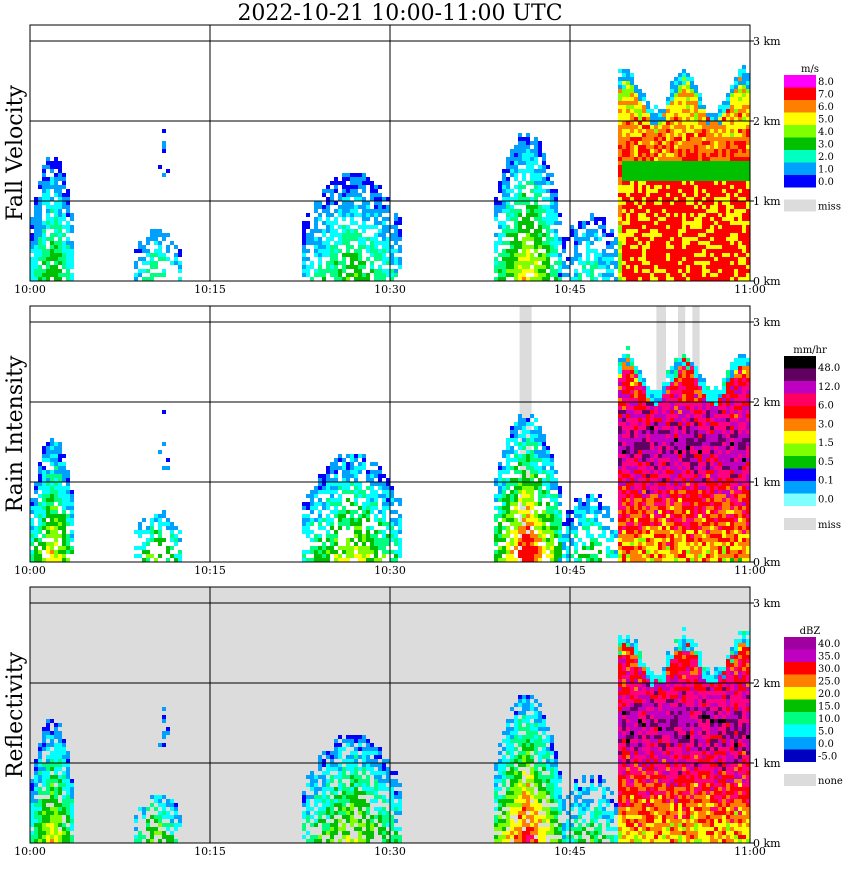 The image size is (850, 872). What do you see at coordinates (826, 82) in the screenshot?
I see `colorbar-label: 8.0` at bounding box center [826, 82].